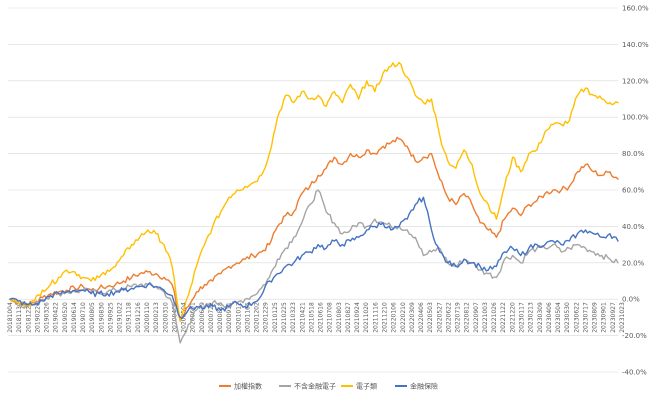 This screenshot has width=656, height=401. What do you see at coordinates (633, 263) in the screenshot?
I see `y-tick-label: 20.0%` at bounding box center [633, 263].